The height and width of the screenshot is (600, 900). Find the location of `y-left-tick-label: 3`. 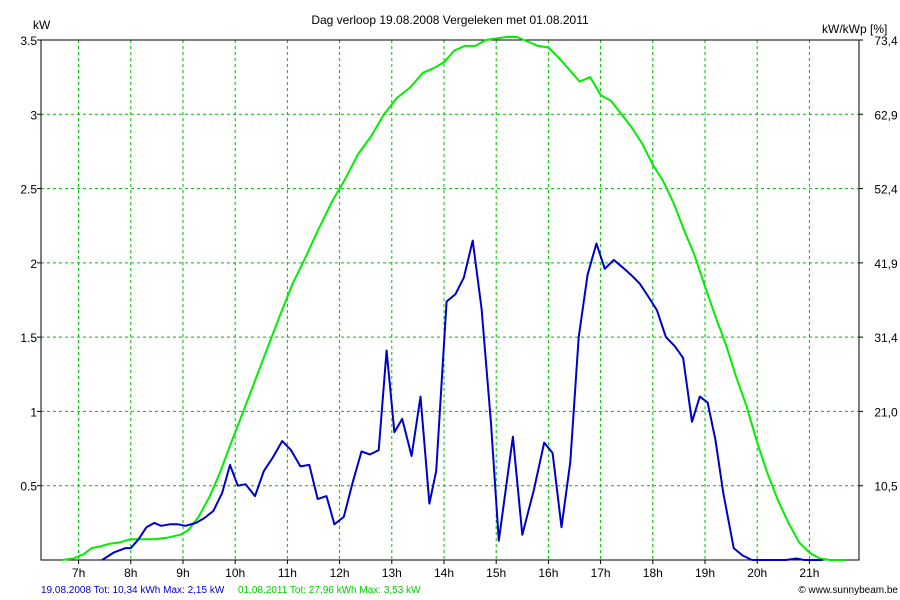

y-left-tick-label: 3 is located at coordinates (33, 115).